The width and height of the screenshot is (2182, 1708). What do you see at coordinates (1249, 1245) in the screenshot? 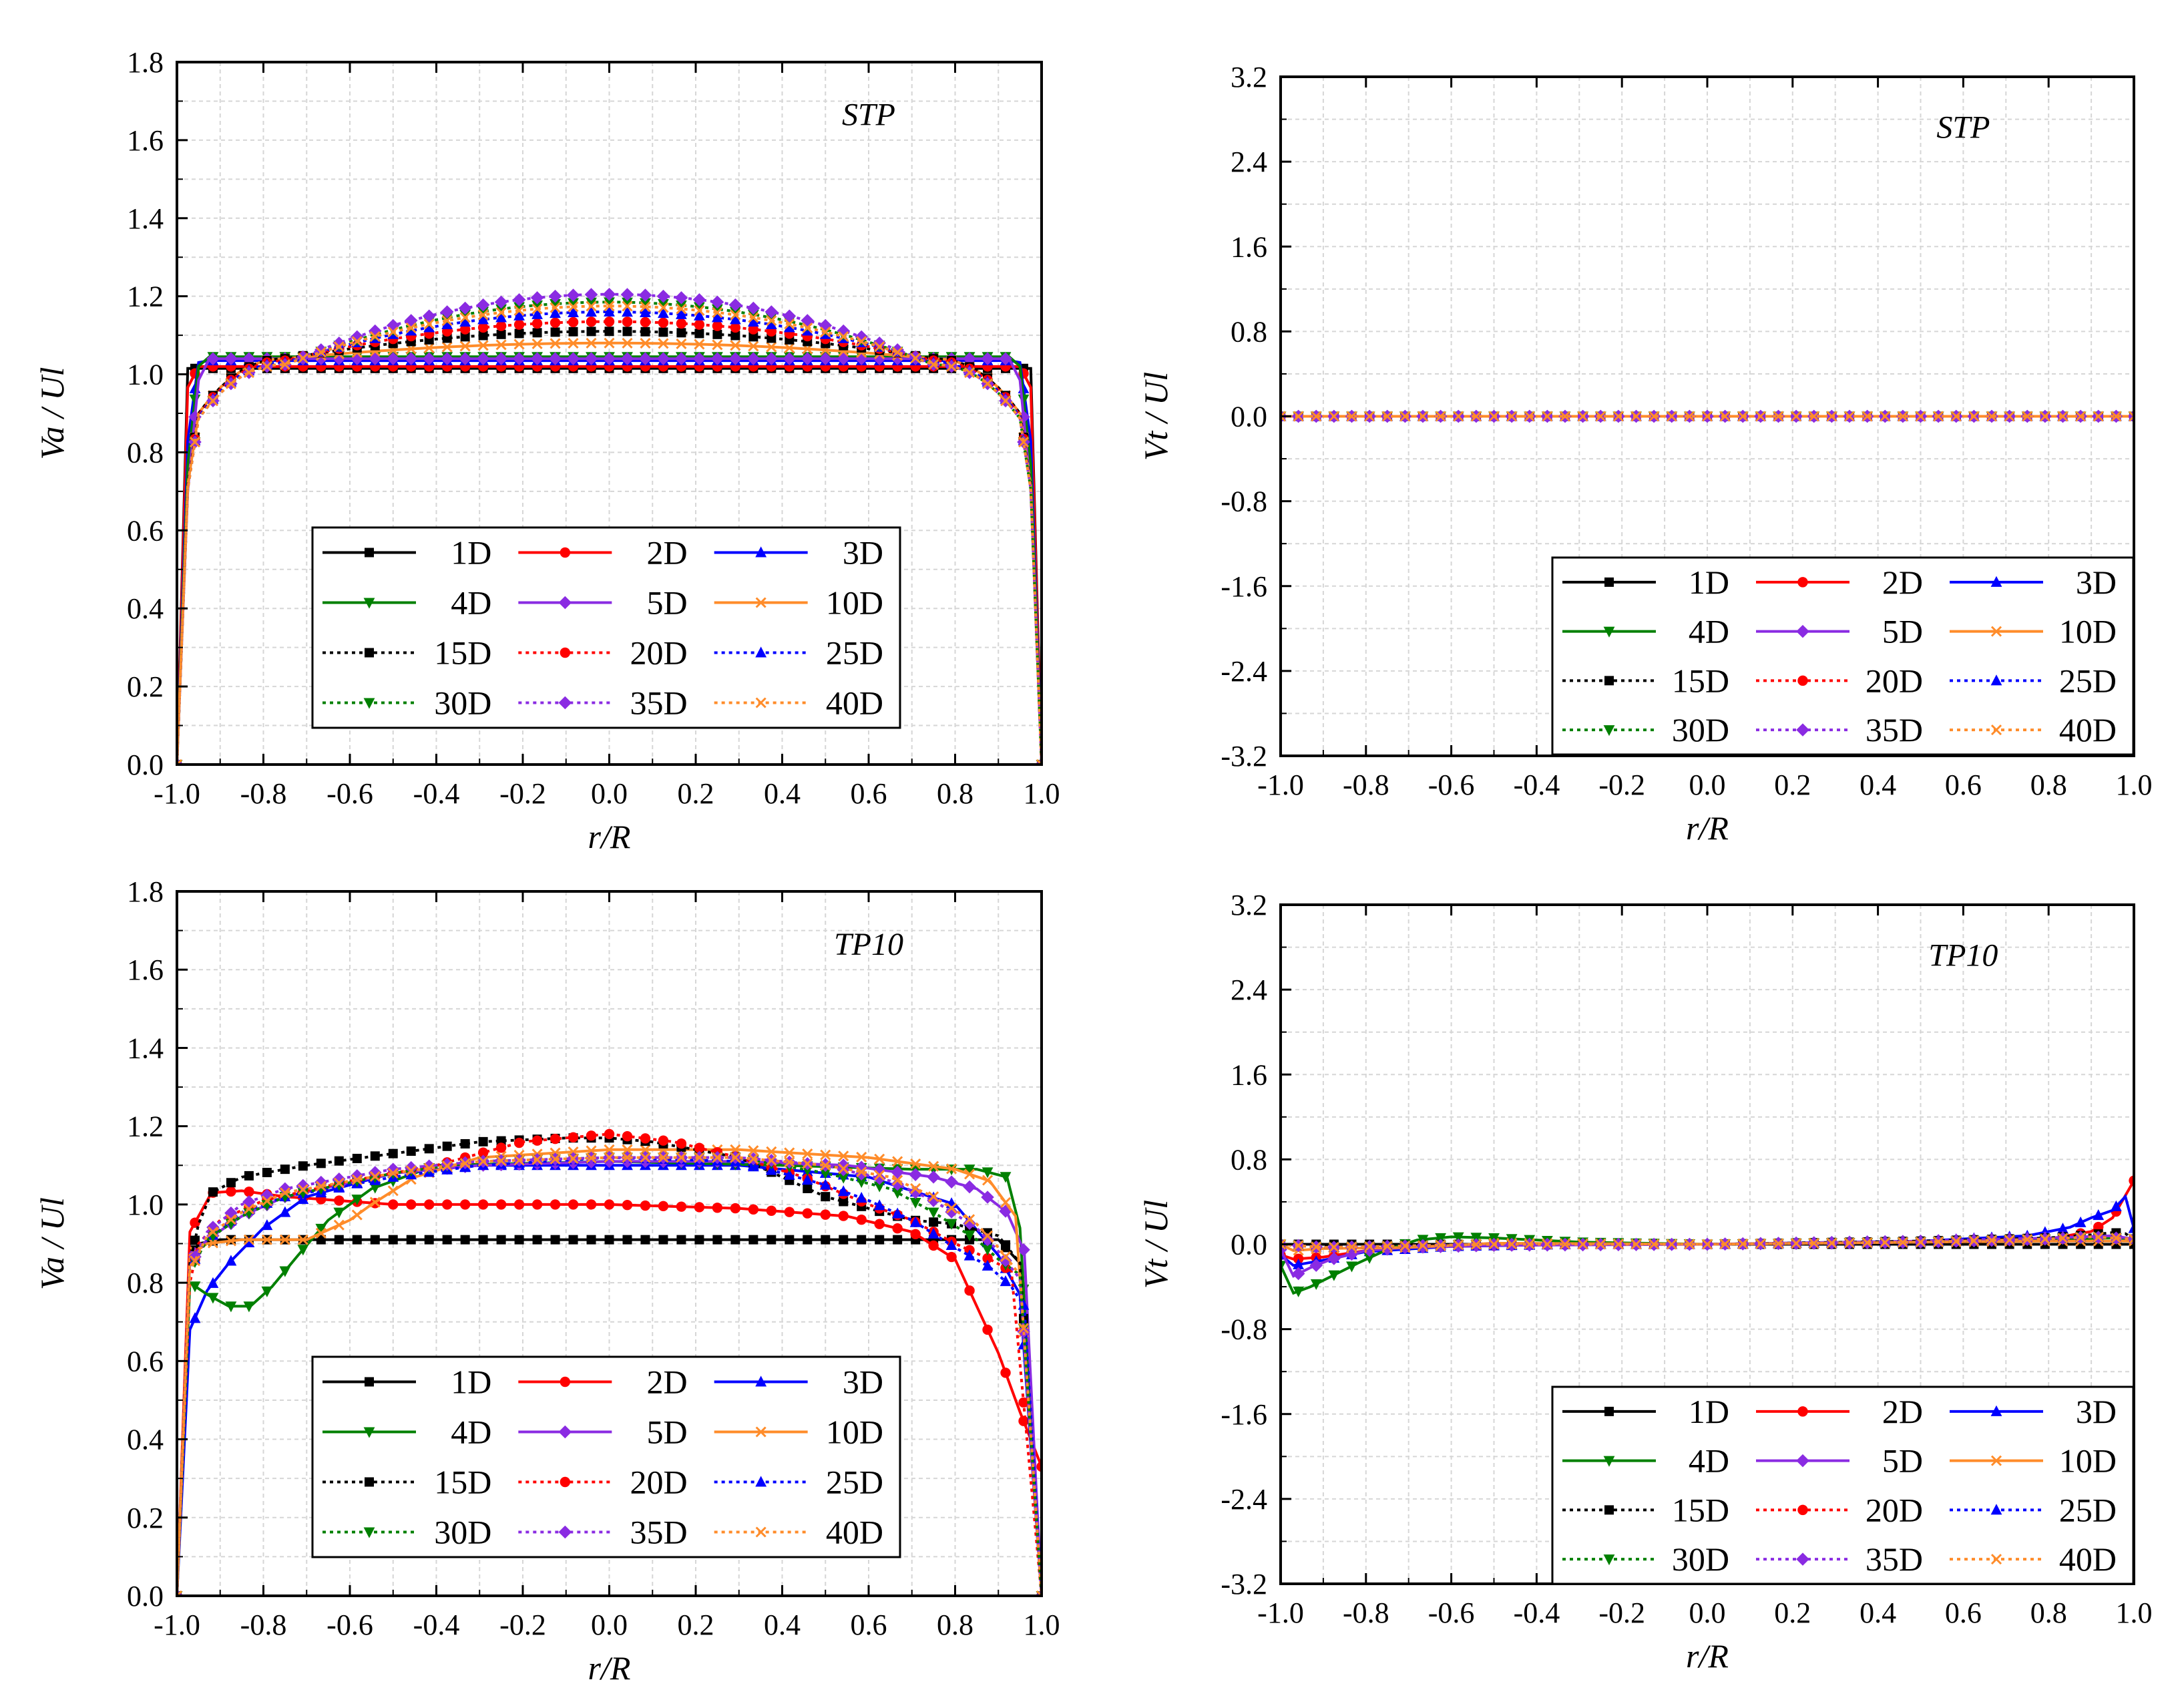
I see `y-tick-label: 0.0` at bounding box center [1249, 1245].